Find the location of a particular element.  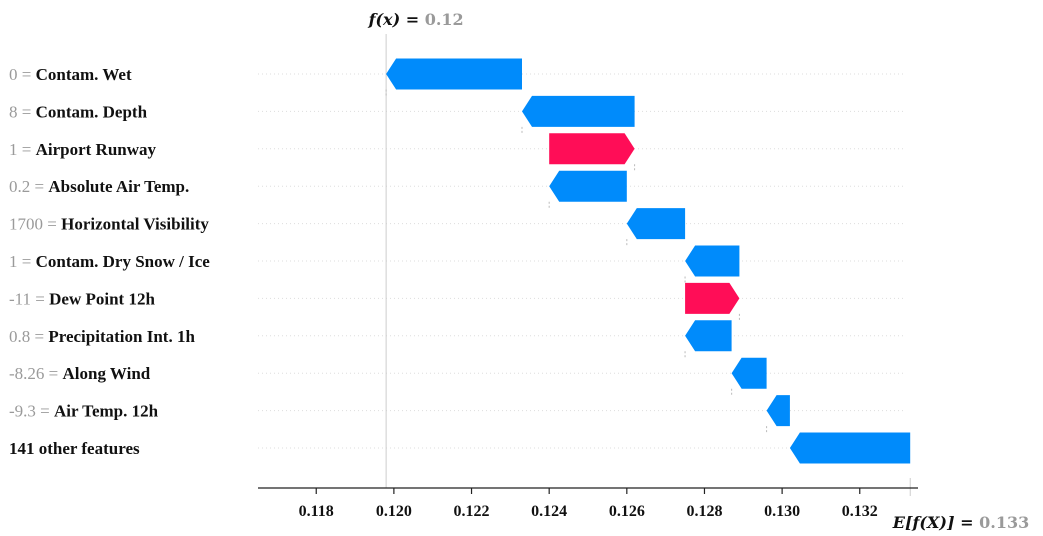

fx-annotation: f(x) = 0.12 is located at coordinates (416, 19).